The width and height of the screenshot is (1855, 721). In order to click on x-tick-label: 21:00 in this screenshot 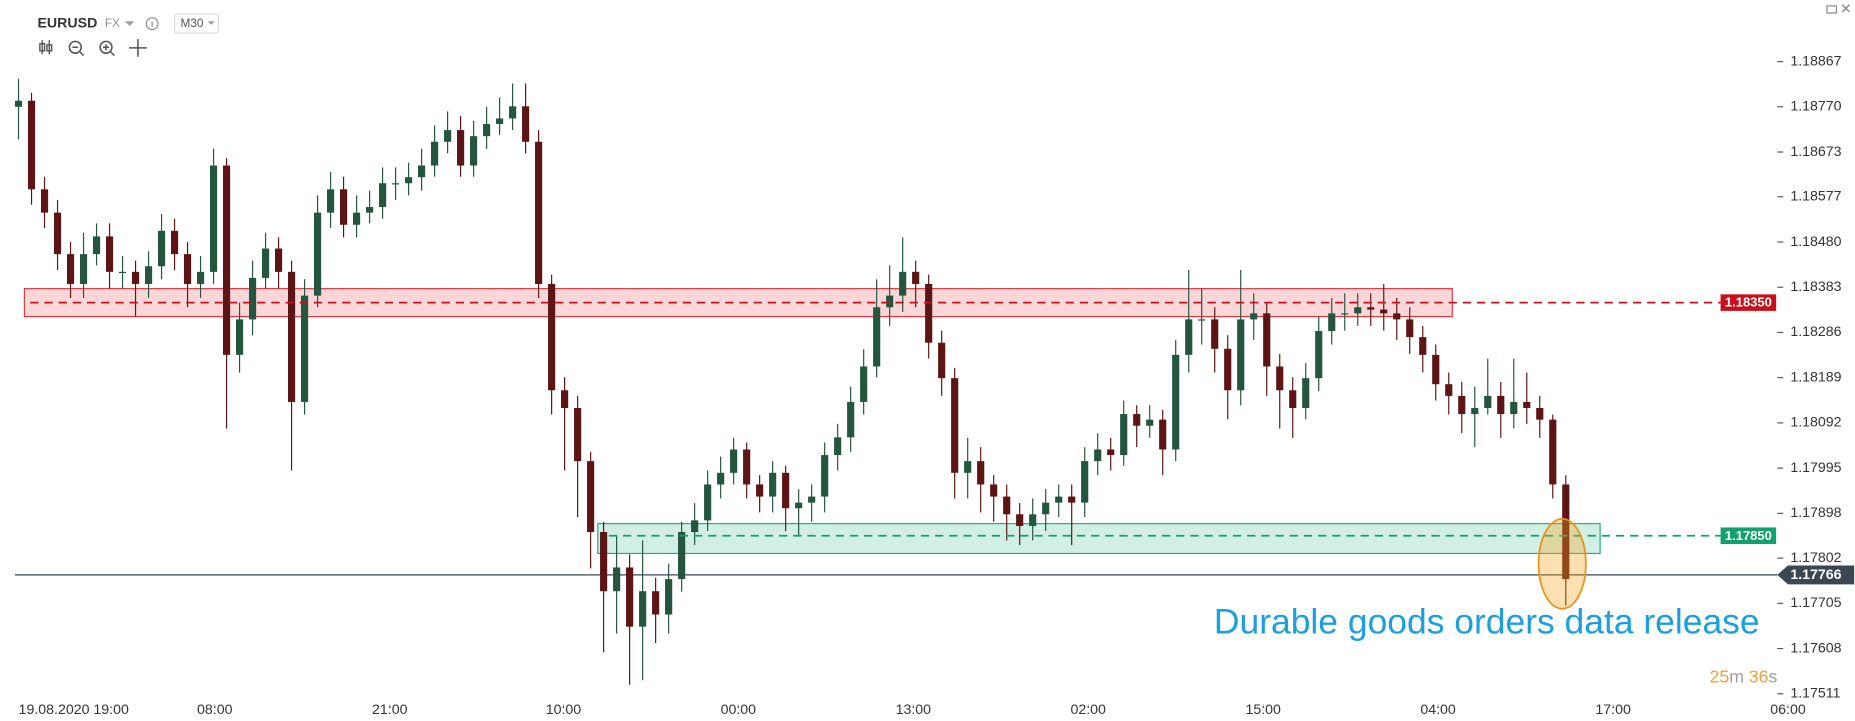, I will do `click(390, 710)`.